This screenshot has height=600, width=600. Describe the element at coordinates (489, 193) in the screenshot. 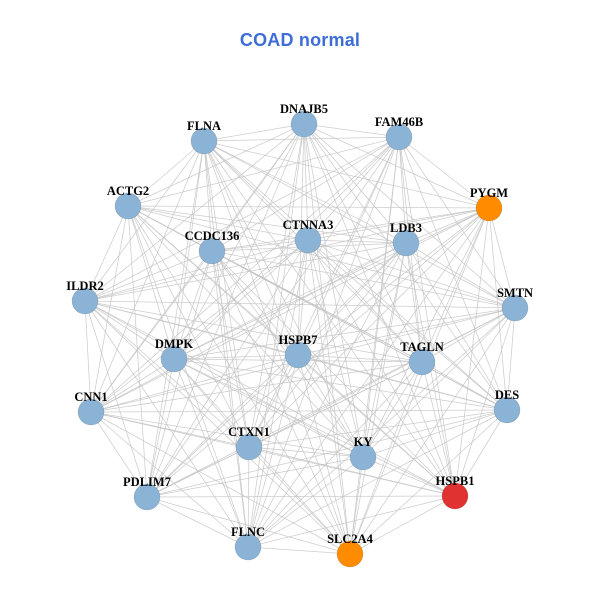

I see `graph-node-label-pygm: PYGM` at that location.